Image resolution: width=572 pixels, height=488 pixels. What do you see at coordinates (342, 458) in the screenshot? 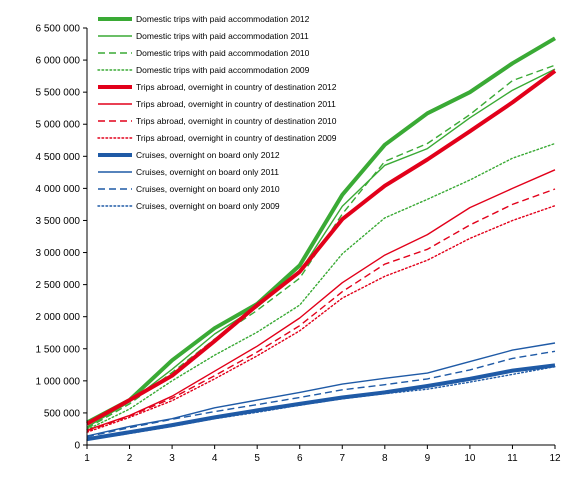
I see `x-tick-label: 7` at bounding box center [342, 458].